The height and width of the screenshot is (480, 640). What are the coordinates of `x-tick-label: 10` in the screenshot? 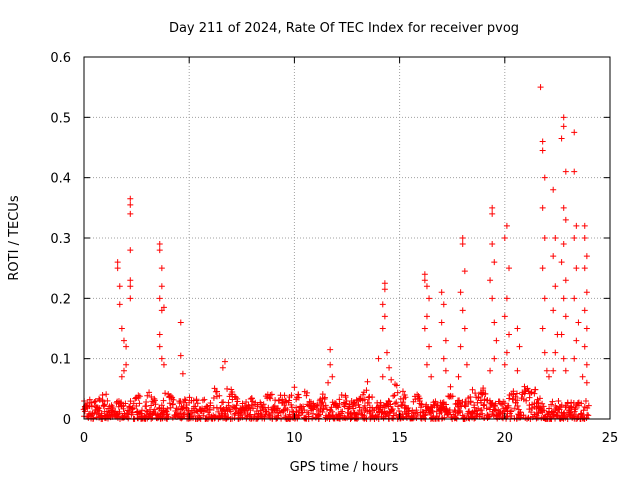 It's located at (294, 438).